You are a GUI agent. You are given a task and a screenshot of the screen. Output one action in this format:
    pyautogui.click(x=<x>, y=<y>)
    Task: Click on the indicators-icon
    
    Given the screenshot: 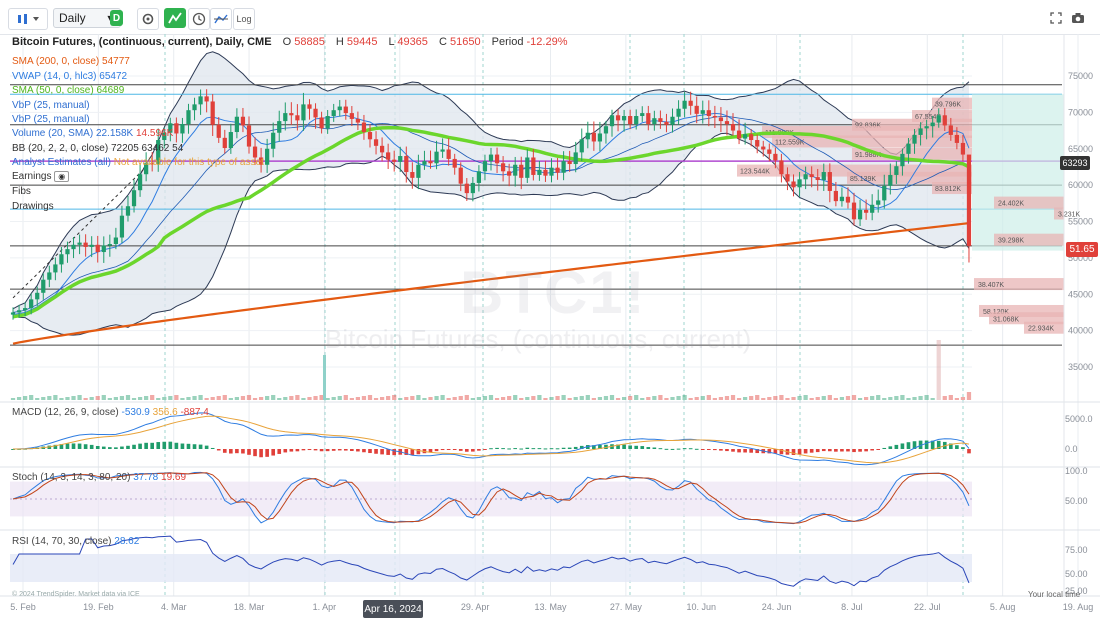 What is the action you would take?
    pyautogui.click(x=175, y=18)
    